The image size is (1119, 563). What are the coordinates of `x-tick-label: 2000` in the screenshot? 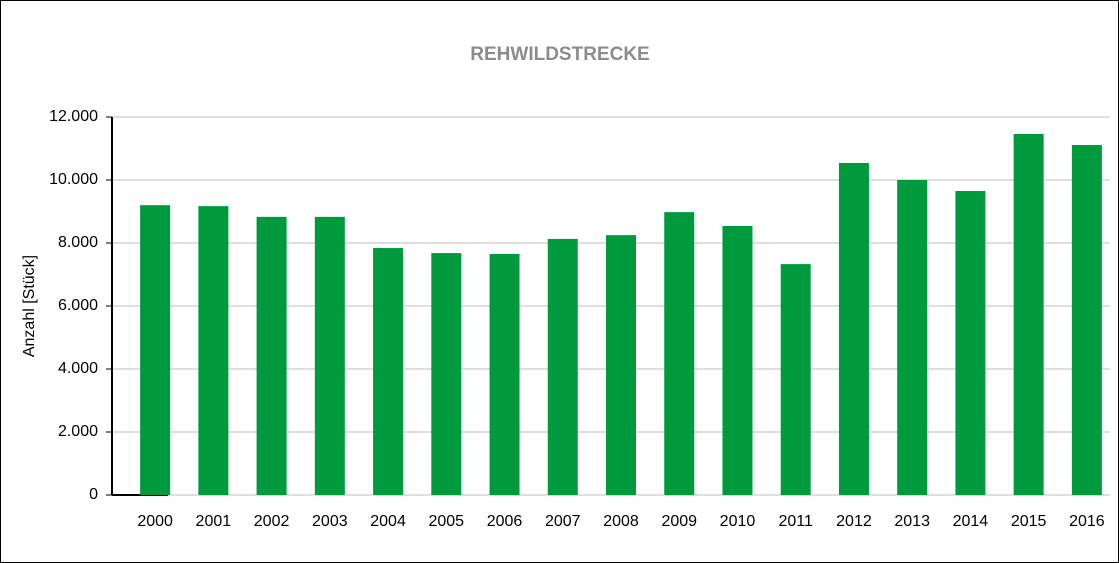 It's located at (155, 521).